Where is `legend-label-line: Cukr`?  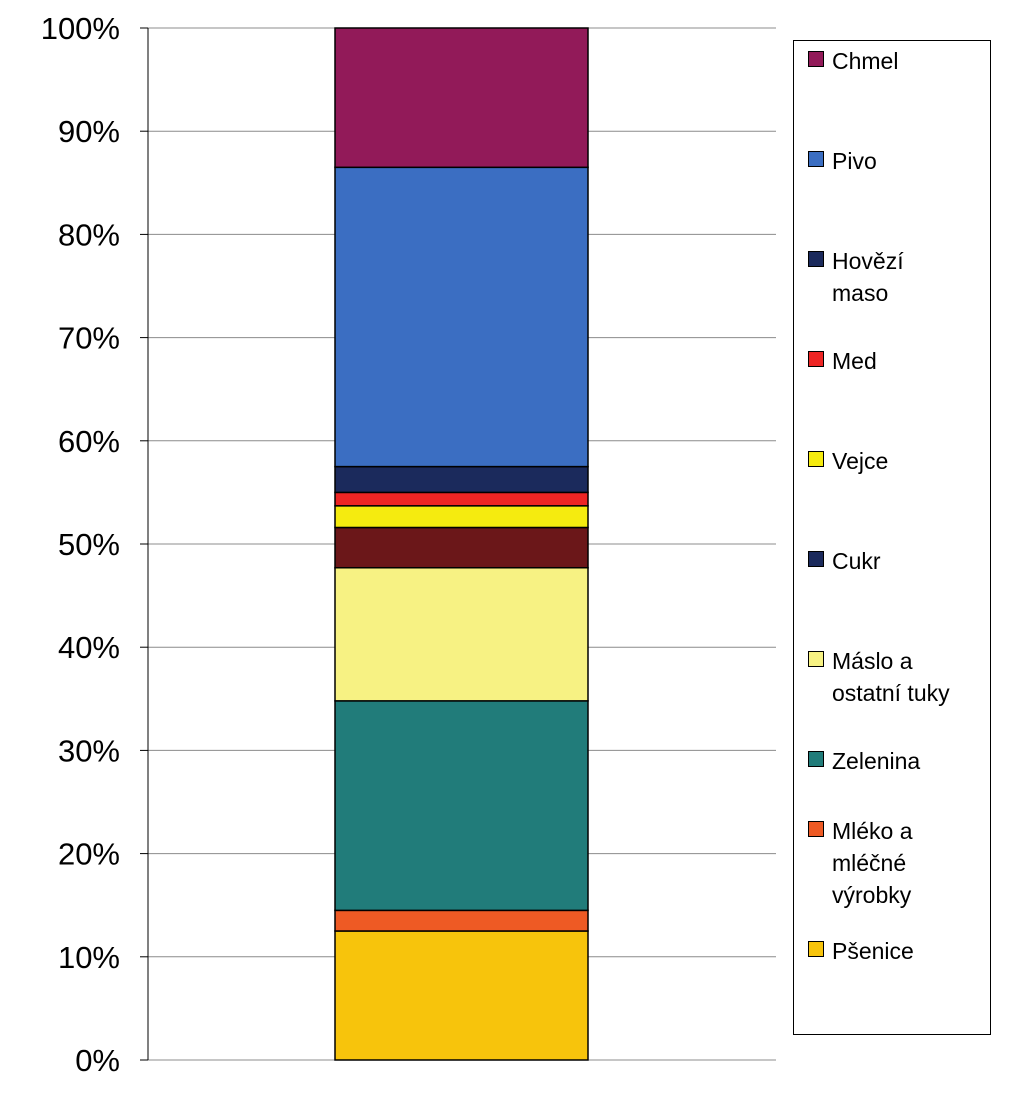 legend-label-line: Cukr is located at coordinates (856, 561).